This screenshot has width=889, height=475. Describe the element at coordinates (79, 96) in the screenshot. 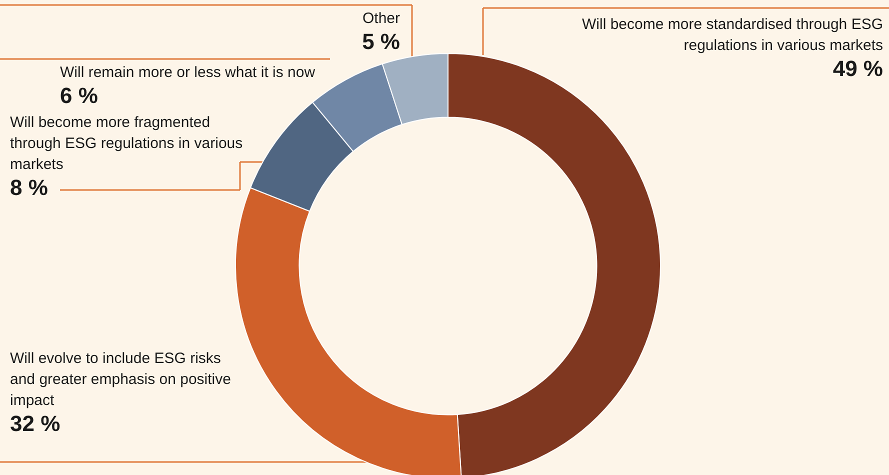

I see `data-label: 6 %` at that location.